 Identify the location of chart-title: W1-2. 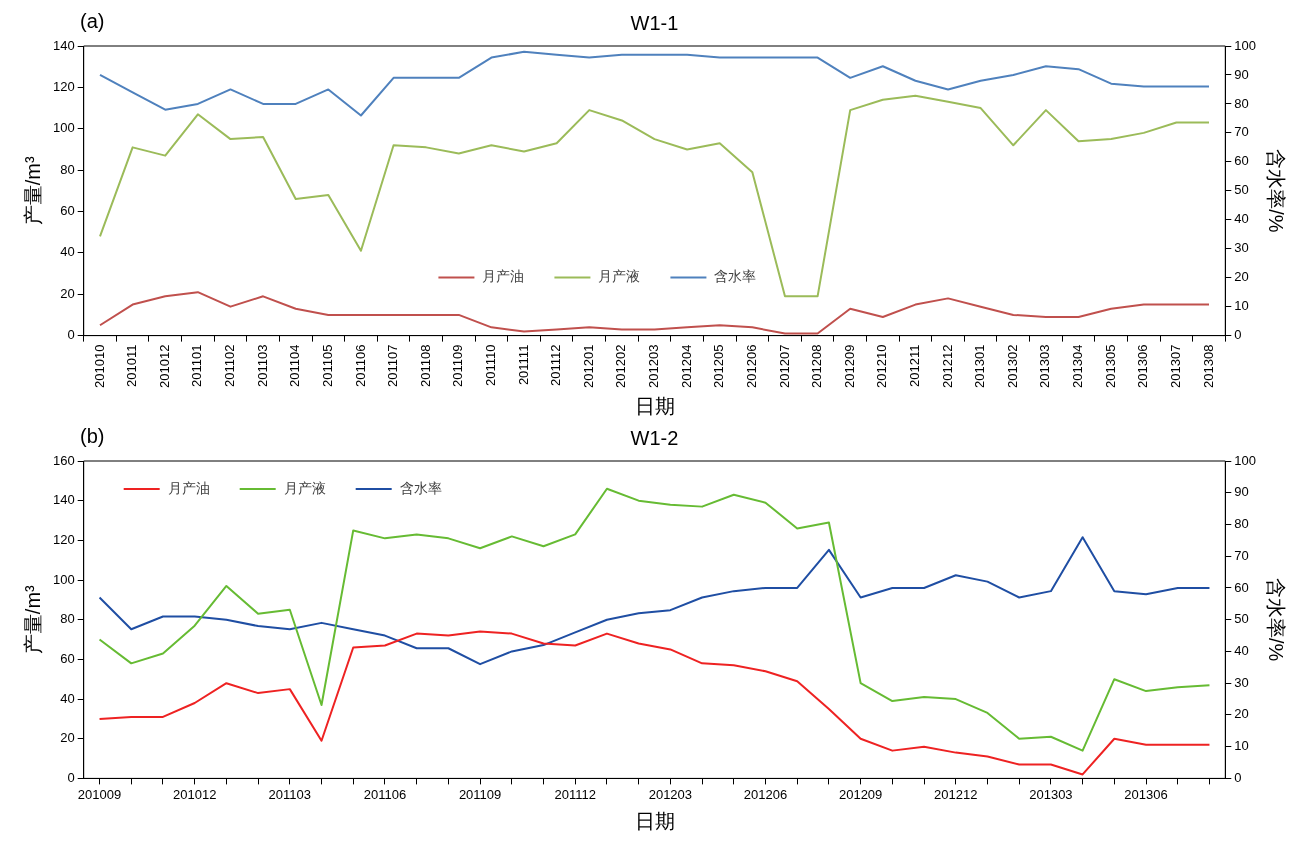
(654, 437).